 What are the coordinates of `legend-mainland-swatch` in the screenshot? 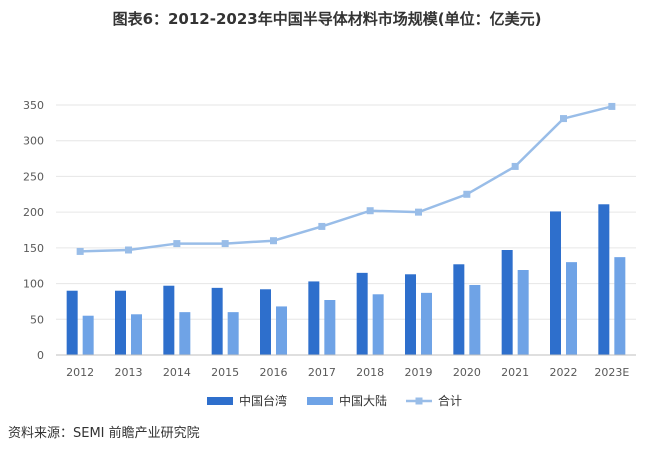 It's located at (320, 401).